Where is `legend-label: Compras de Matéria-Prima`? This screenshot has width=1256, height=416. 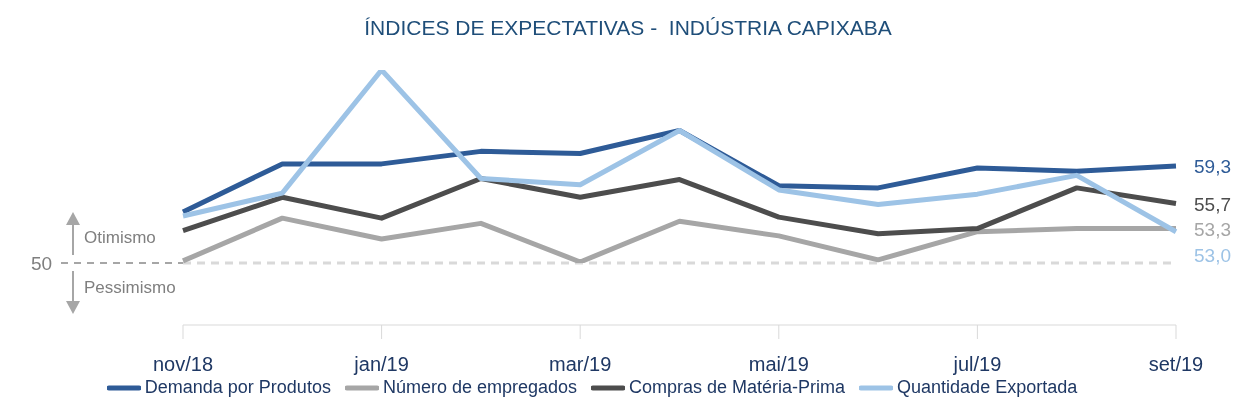
legend-label: Compras de Matéria-Prima is located at coordinates (737, 387).